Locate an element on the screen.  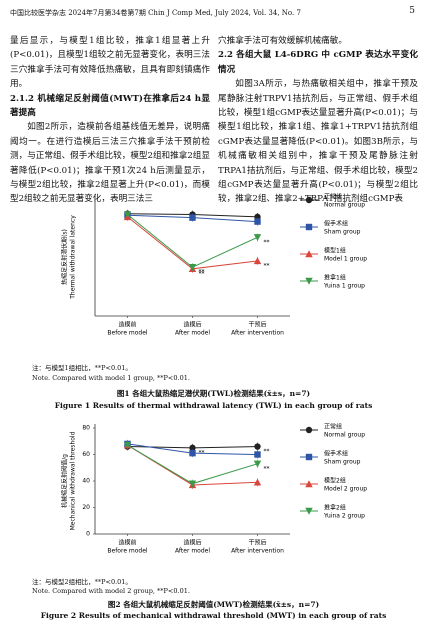
y-tick-label: 0 is located at coordinates (88, 534).